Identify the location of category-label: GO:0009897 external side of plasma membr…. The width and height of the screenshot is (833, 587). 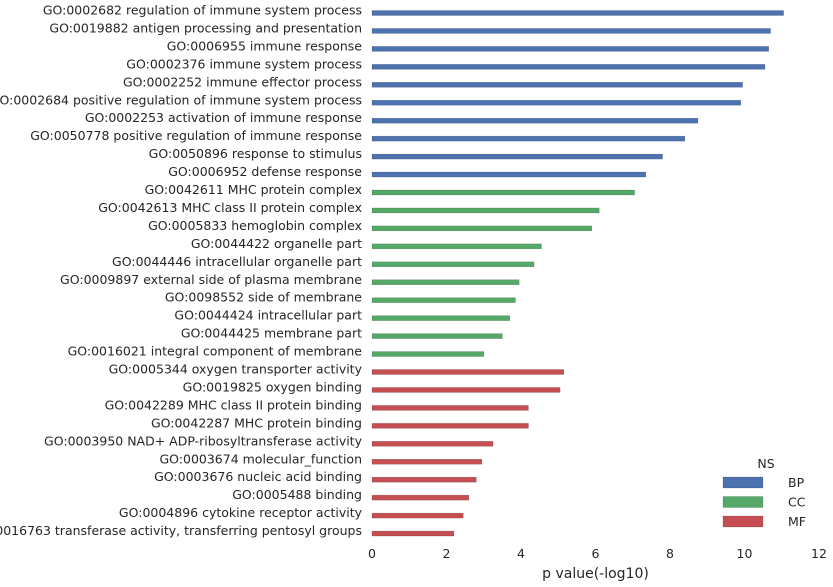
(211, 279).